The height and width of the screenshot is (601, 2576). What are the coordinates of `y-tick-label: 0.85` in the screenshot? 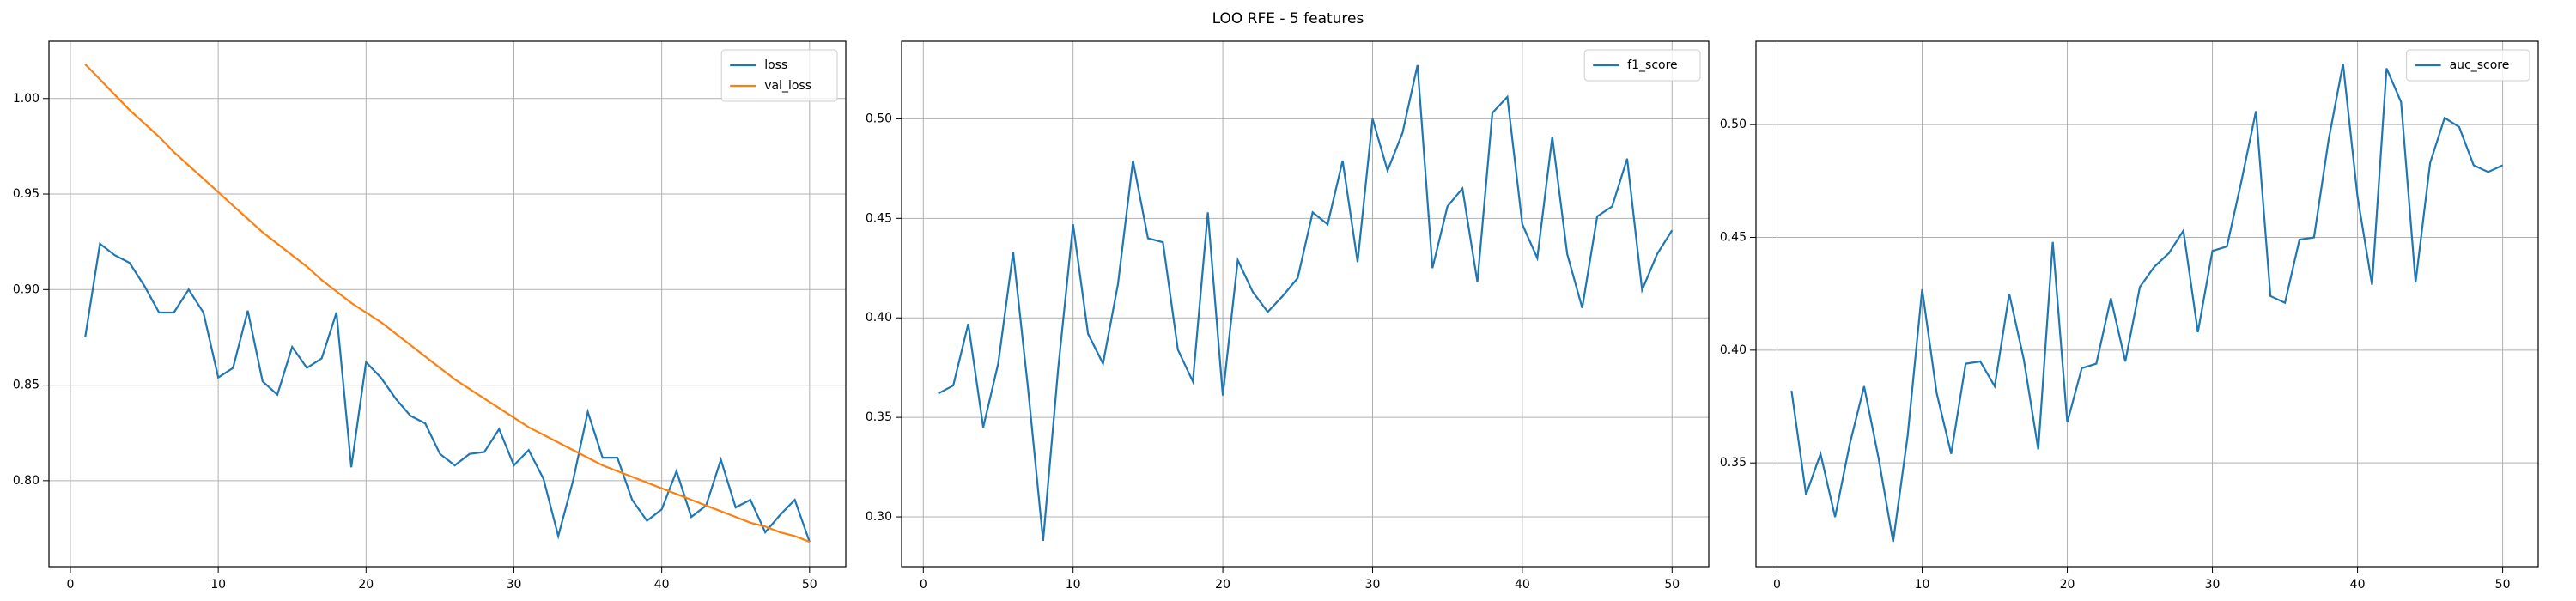 It's located at (26, 385).